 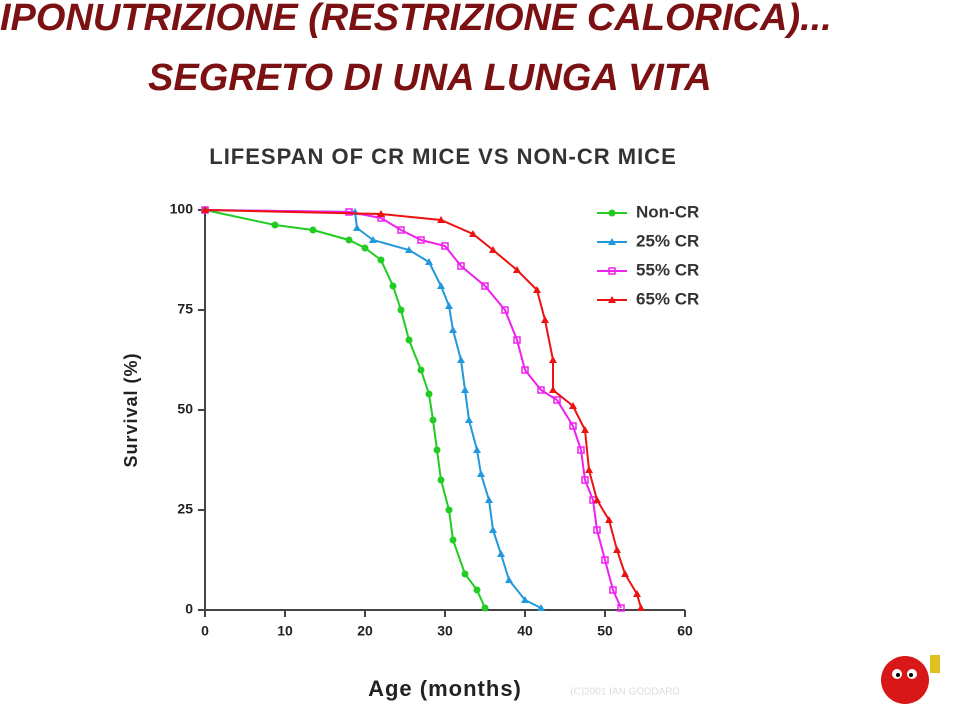 What do you see at coordinates (185, 309) in the screenshot?
I see `y-tick-label: 75` at bounding box center [185, 309].